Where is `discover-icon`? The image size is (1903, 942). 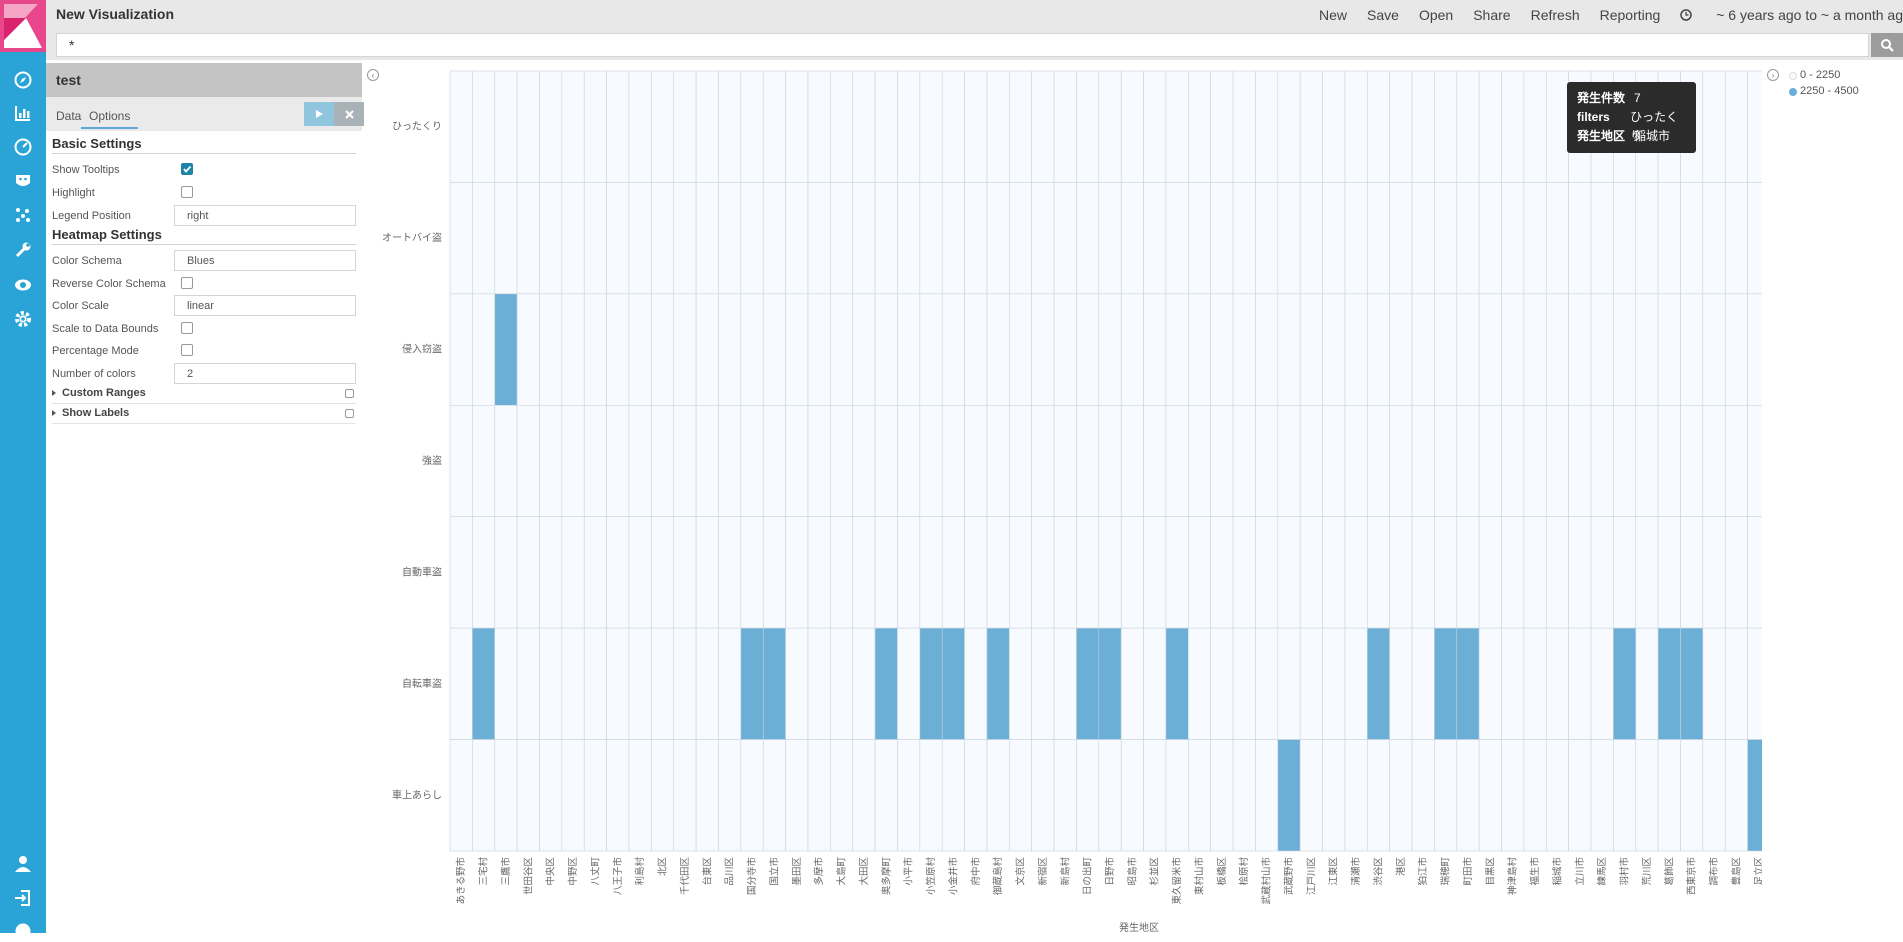 discover-icon is located at coordinates (23, 80).